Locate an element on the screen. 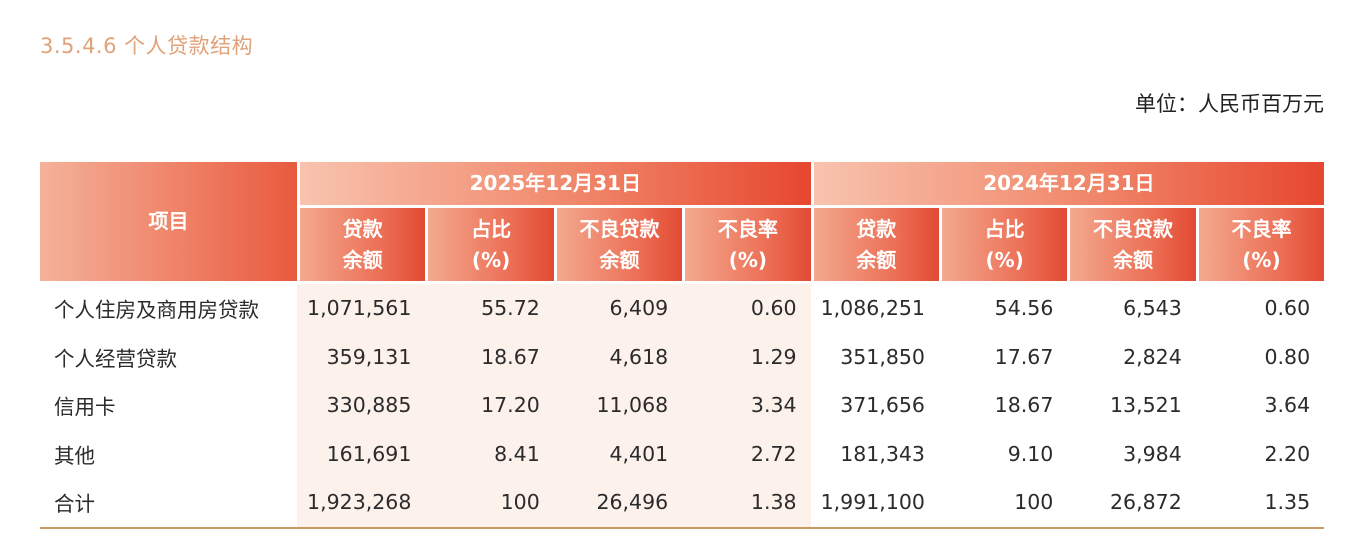 Image resolution: width=1360 pixels, height=558 pixels. cell: 3.34 is located at coordinates (746, 405).